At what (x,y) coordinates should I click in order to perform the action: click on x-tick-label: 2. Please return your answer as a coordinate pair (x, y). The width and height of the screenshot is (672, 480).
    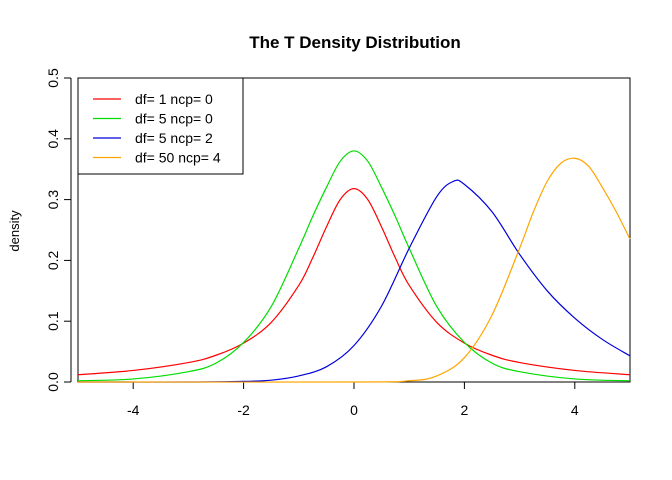
    Looking at the image, I should click on (465, 410).